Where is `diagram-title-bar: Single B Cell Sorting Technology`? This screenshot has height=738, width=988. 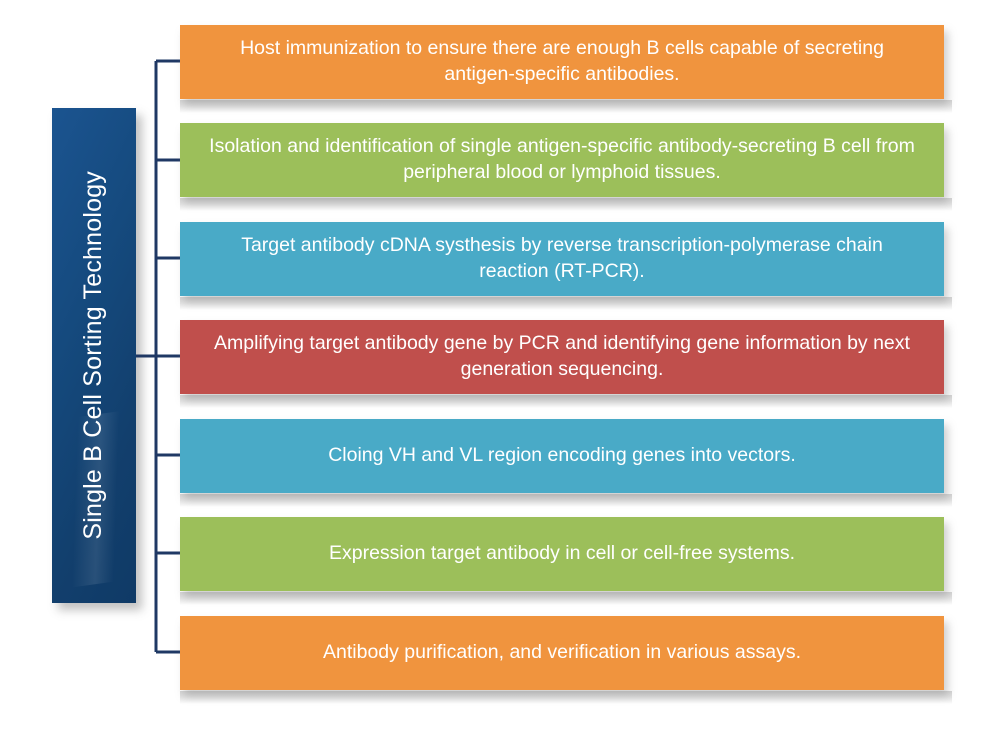 diagram-title-bar: Single B Cell Sorting Technology is located at coordinates (94, 355).